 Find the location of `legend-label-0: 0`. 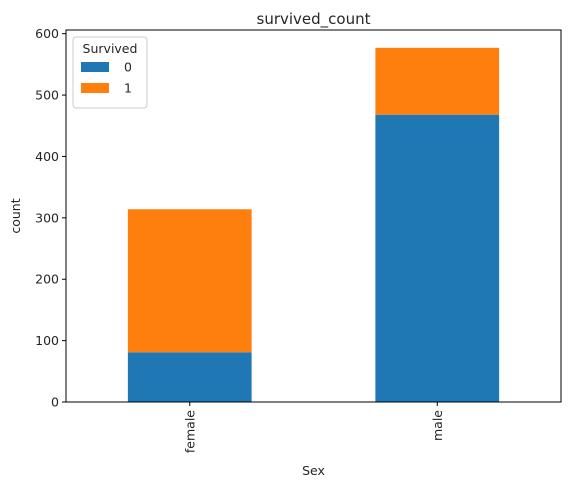

legend-label-0: 0 is located at coordinates (128, 67).